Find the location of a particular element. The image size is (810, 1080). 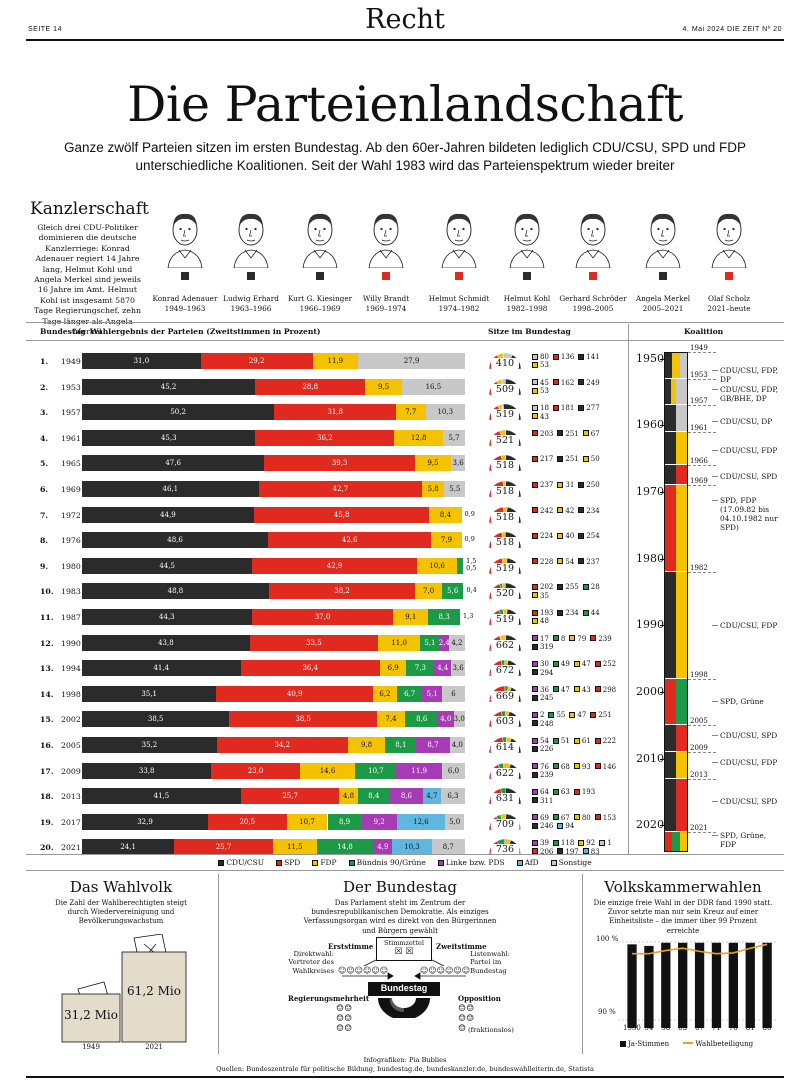

kanzler-name-5: Helmut Kohl is located at coordinates (527, 298).